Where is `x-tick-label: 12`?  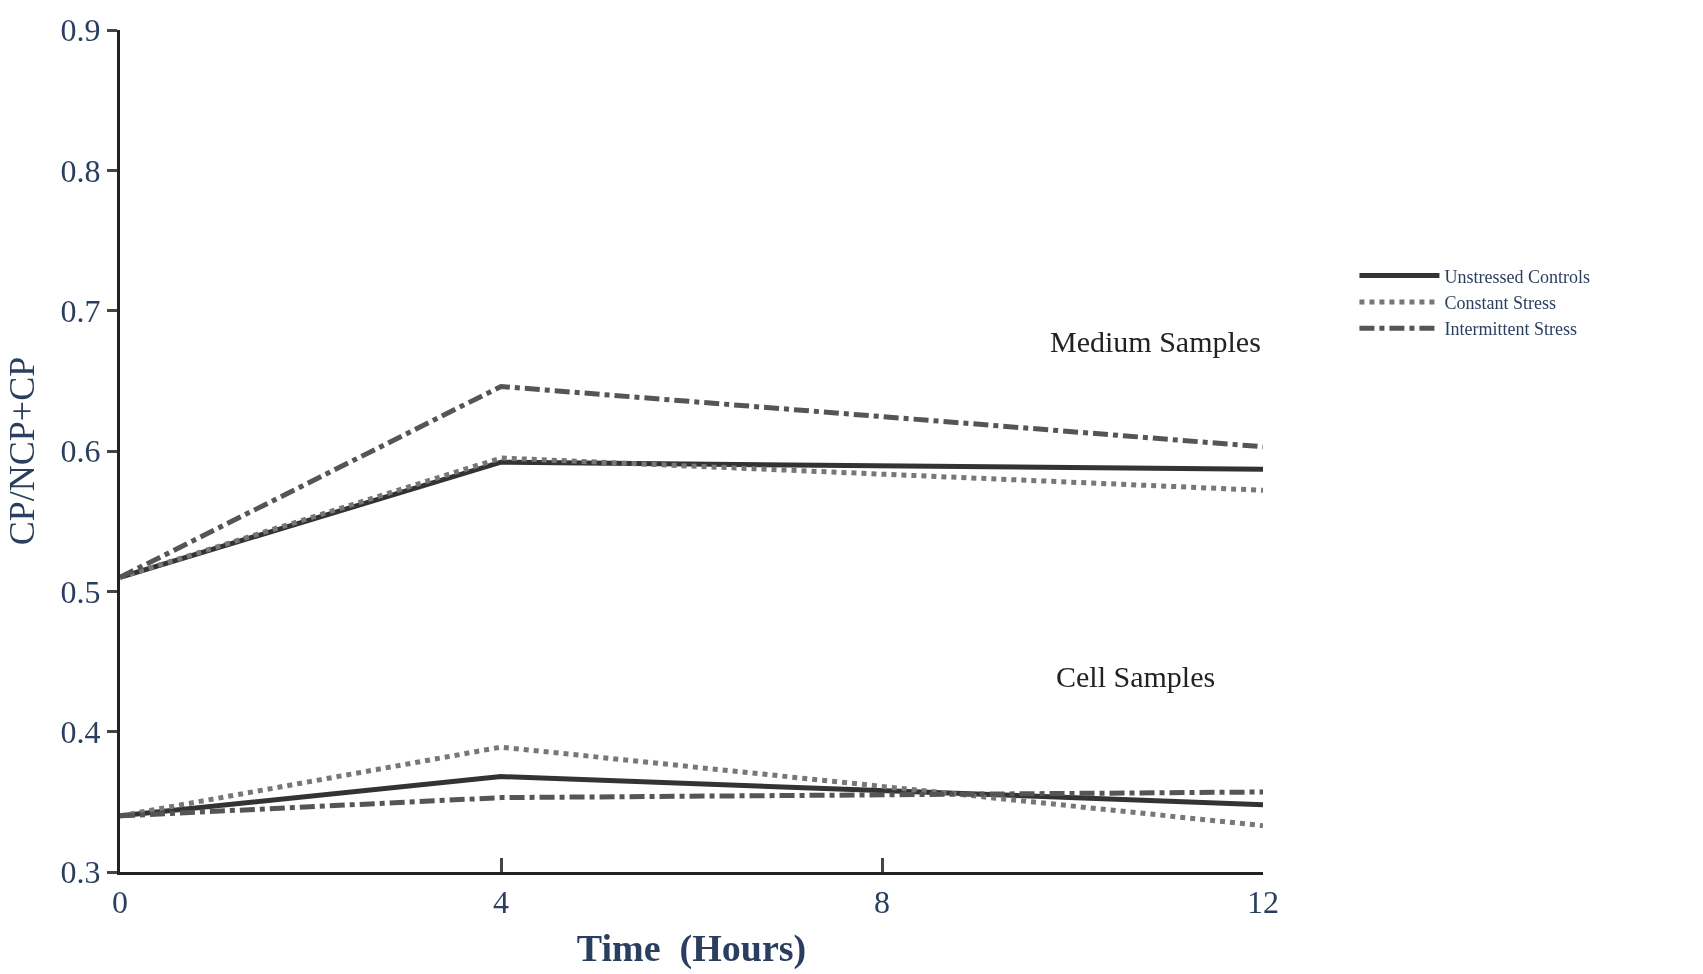
x-tick-label: 12 is located at coordinates (1263, 902).